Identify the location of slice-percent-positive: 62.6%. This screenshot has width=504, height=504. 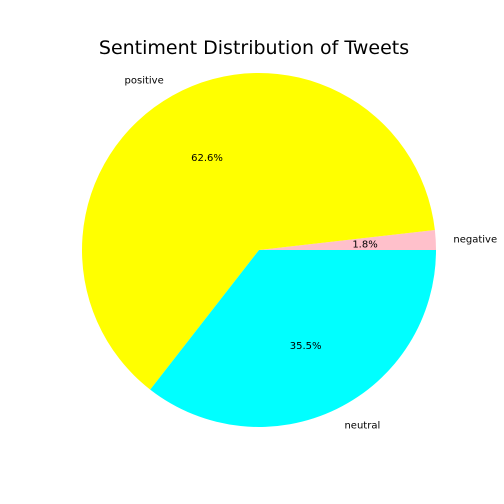
(207, 158).